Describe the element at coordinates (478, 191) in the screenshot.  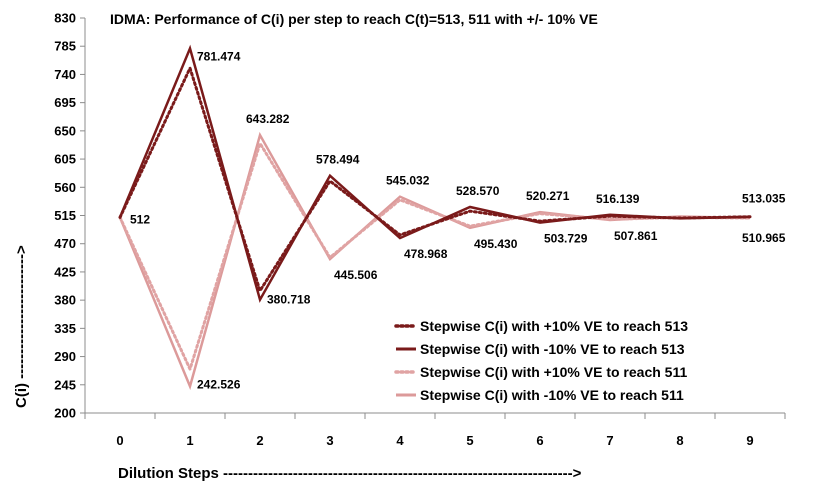
I see `data-label: 528.570` at that location.